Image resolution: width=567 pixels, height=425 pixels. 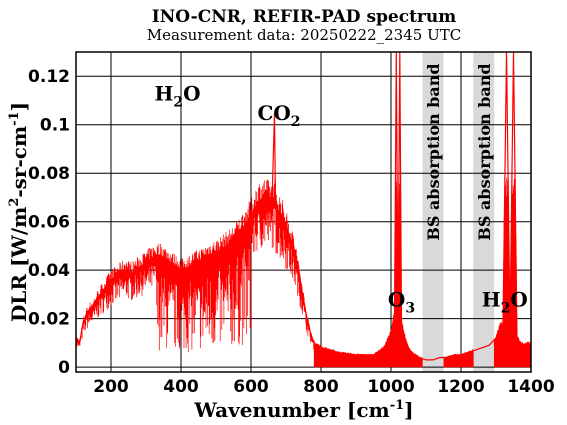 What do you see at coordinates (49, 174) in the screenshot?
I see `y-tick-label: 0.08` at bounding box center [49, 174].